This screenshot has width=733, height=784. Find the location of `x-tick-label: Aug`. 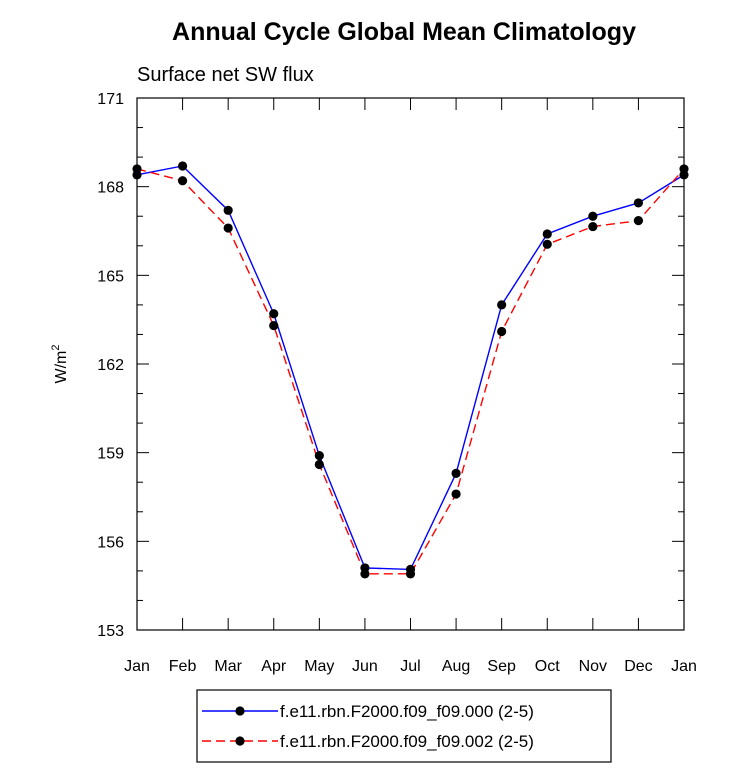

x-tick-label: Aug is located at coordinates (456, 666).